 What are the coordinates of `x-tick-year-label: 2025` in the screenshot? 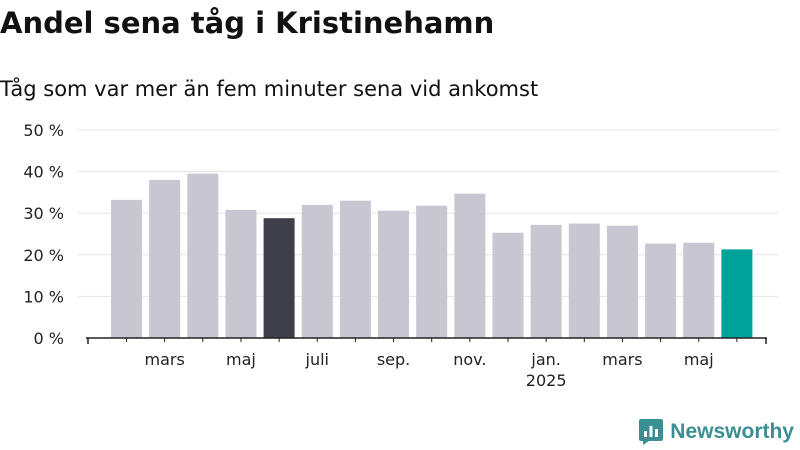 It's located at (546, 380).